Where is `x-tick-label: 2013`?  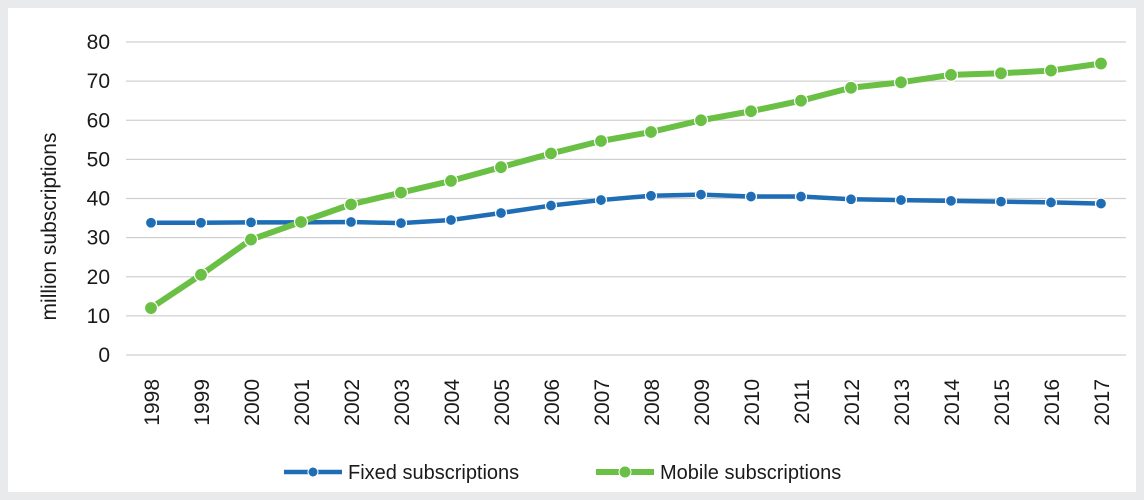
x-tick-label: 2013 is located at coordinates (902, 402).